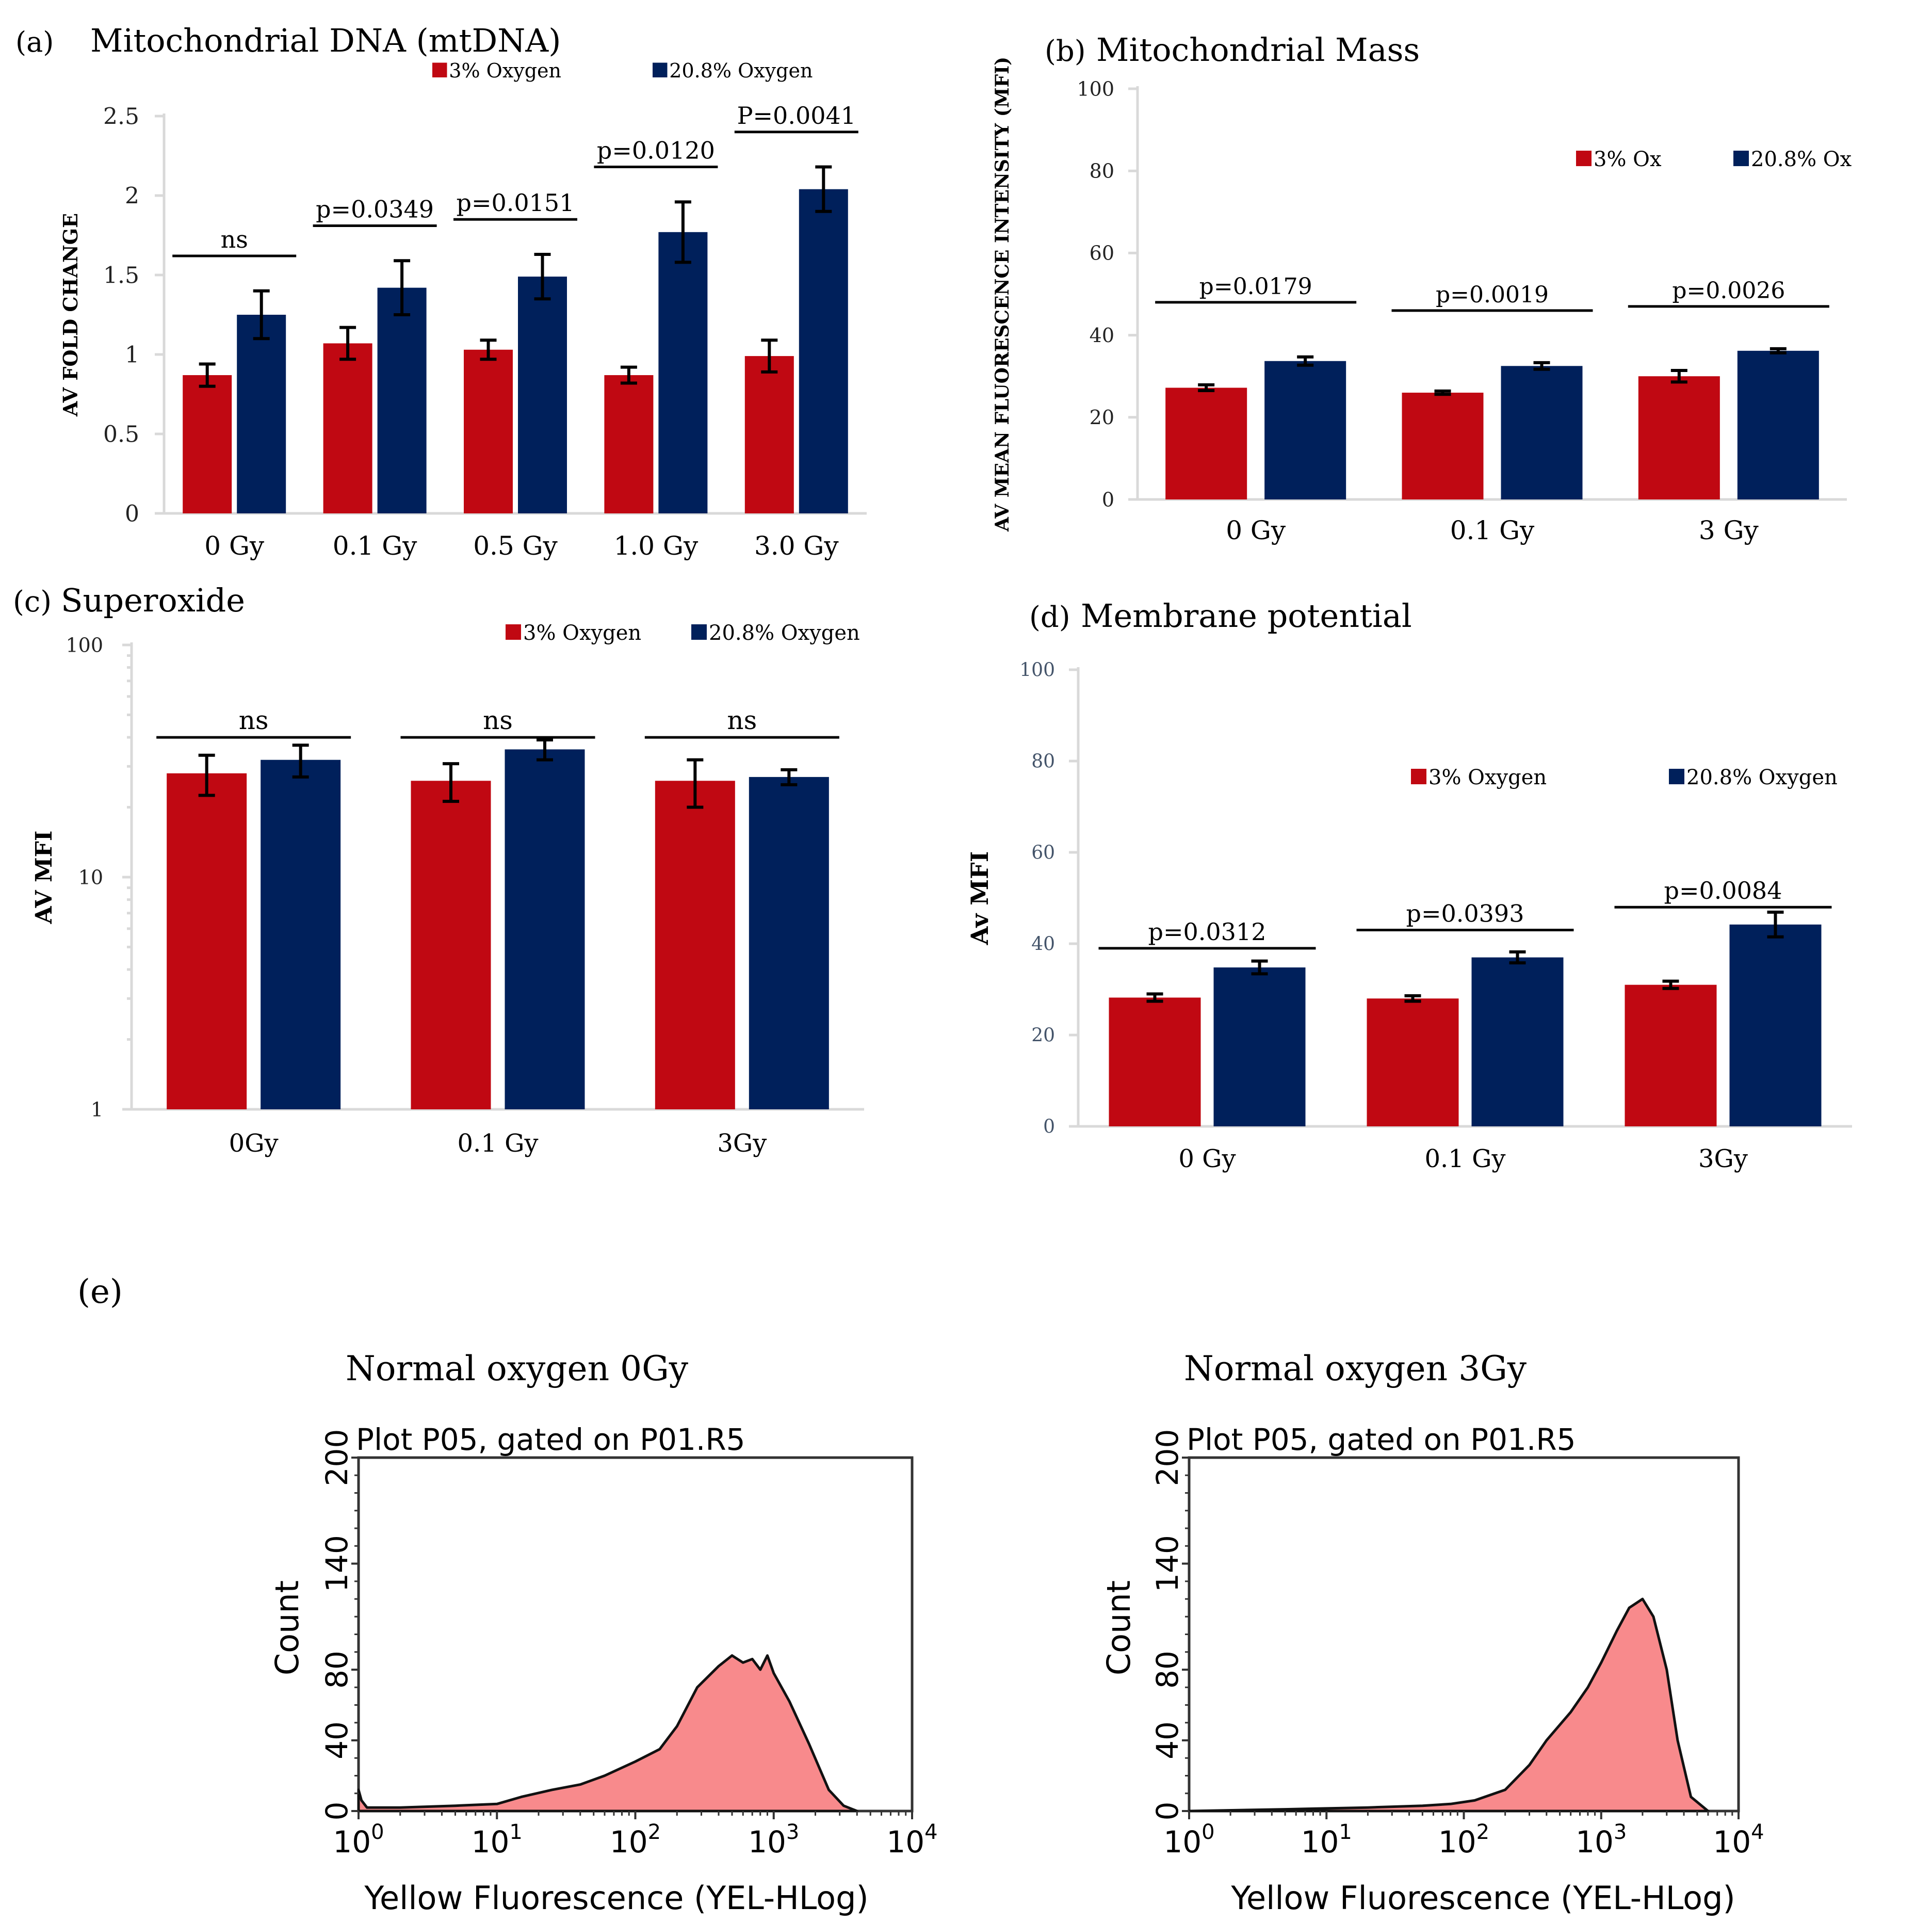 The image size is (1932, 1923). I want to click on panel-d-title: Membrane potential, so click(1246, 616).